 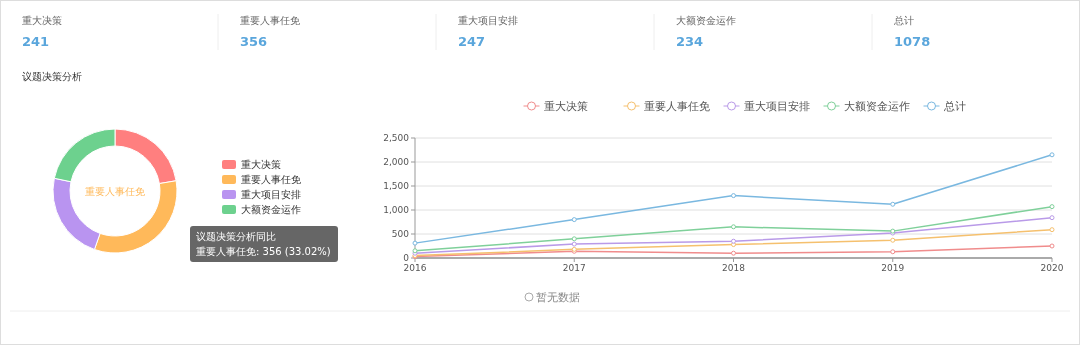 I want to click on category-label: 重大决策, so click(x=42, y=20).